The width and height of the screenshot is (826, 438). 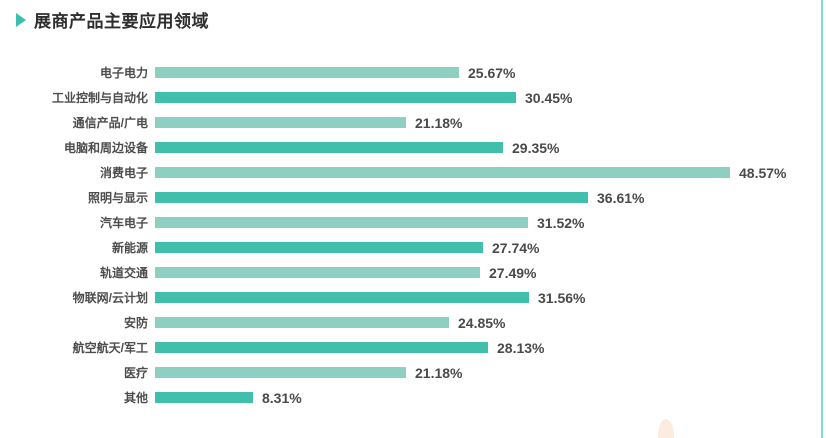 I want to click on chart-row: 照明与显示 36.61%, so click(x=402, y=197).